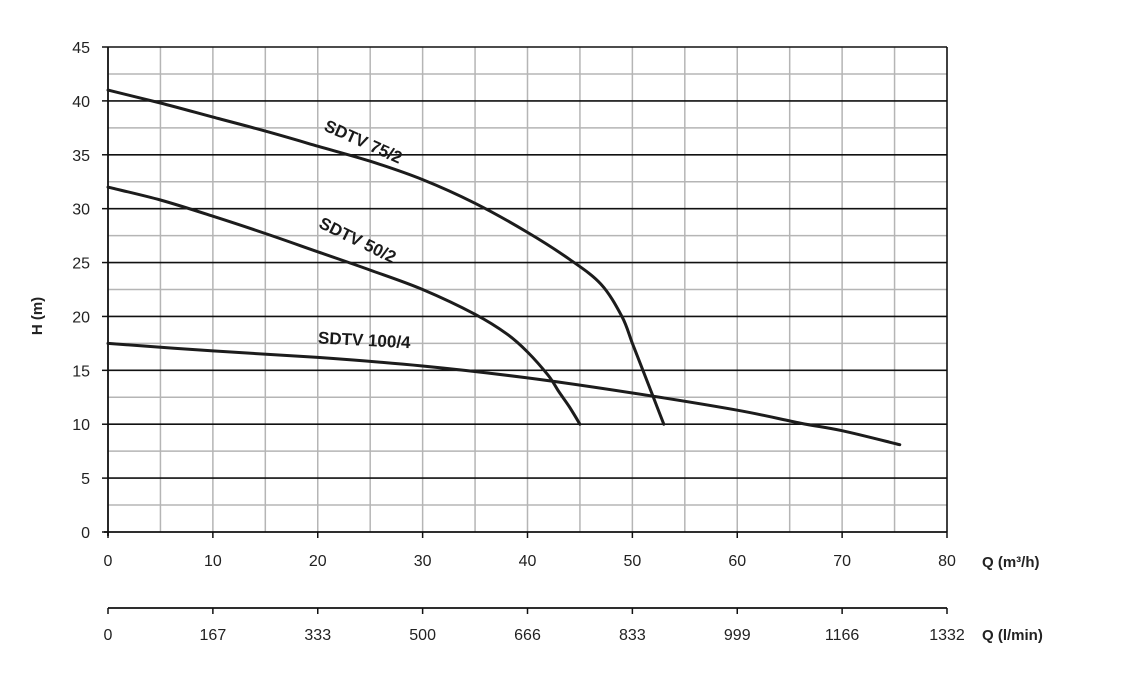  I want to click on y-tick-labels: 0 5 10 15 20 25 30 35 40 45, so click(81, 291).